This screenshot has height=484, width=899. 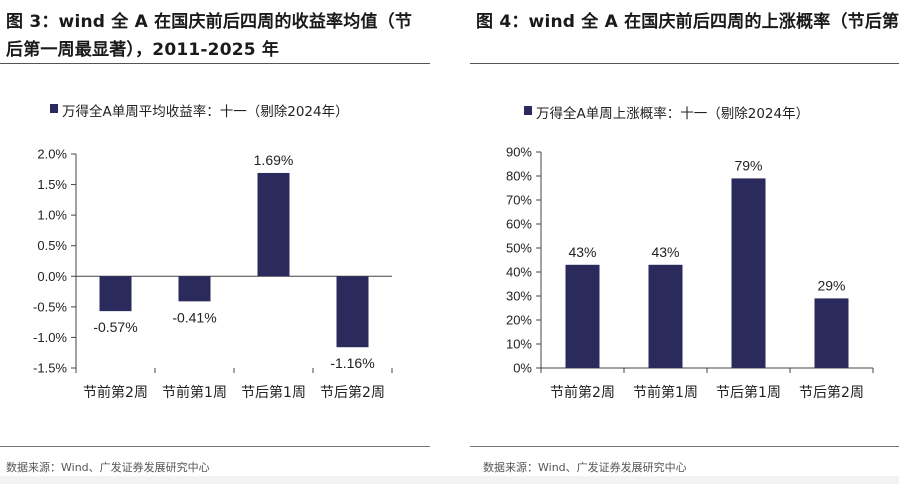 What do you see at coordinates (274, 160) in the screenshot?
I see `data-label: 1.69%` at bounding box center [274, 160].